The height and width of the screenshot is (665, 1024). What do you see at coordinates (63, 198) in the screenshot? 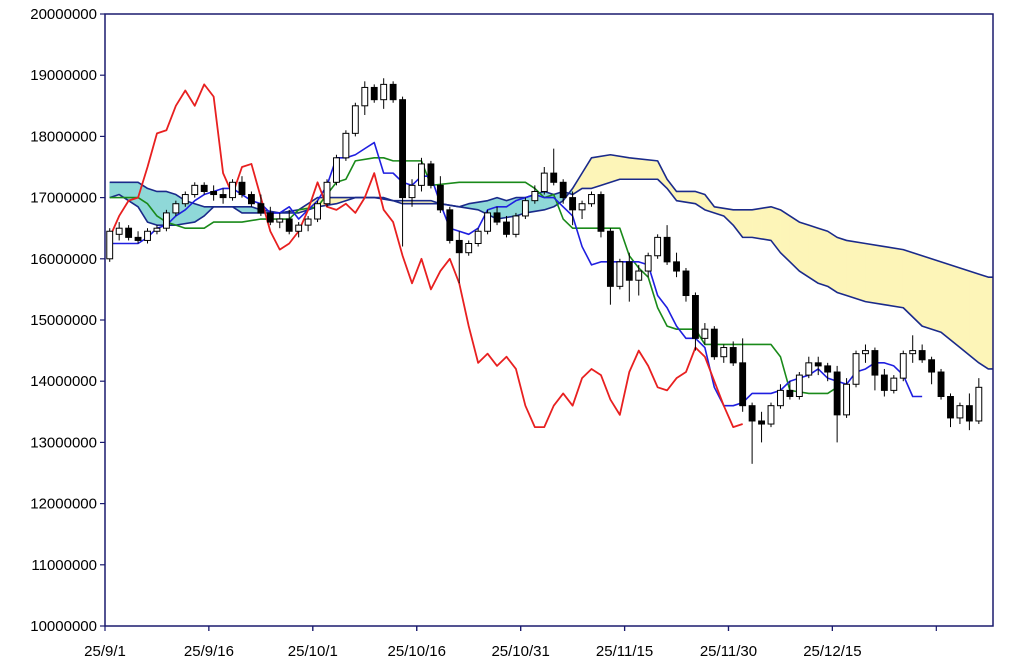
I see `y-tick-label: 17000000` at bounding box center [63, 198].